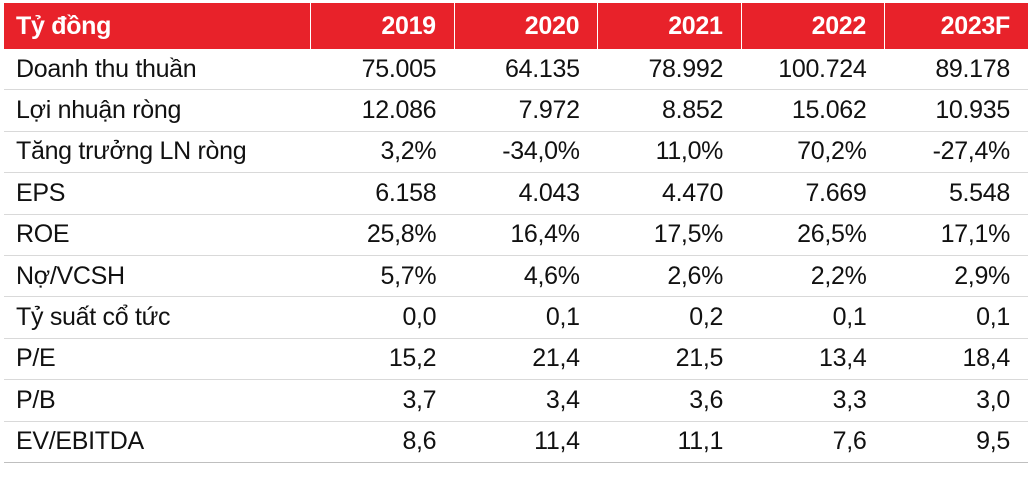 The height and width of the screenshot is (477, 1032). I want to click on year-header: 2019, so click(382, 26).